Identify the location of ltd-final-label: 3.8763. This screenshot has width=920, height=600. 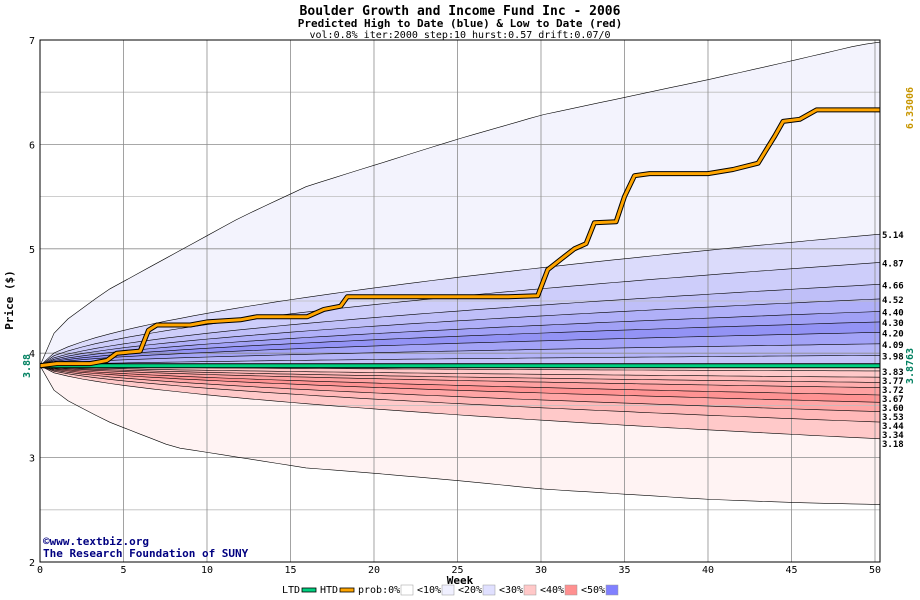
(910, 366).